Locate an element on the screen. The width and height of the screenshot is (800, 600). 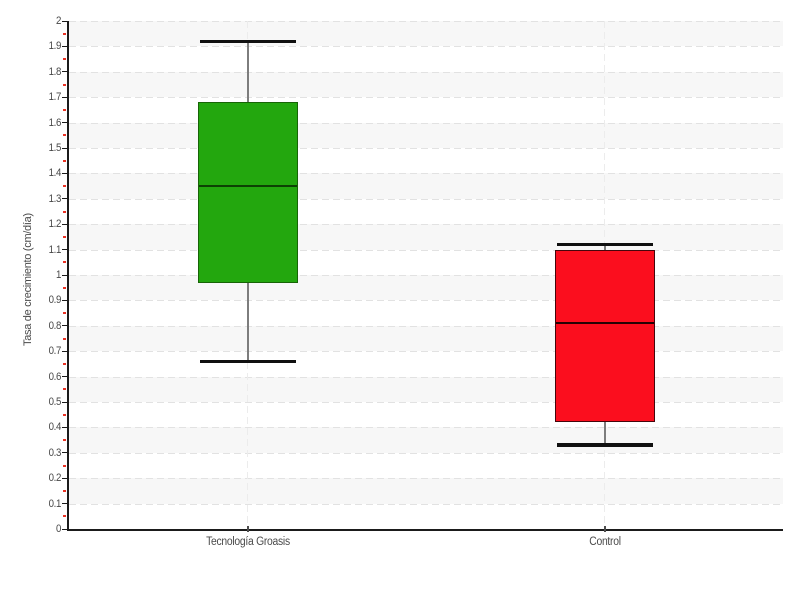
y-tick-label: 1.5 is located at coordinates (55, 148).